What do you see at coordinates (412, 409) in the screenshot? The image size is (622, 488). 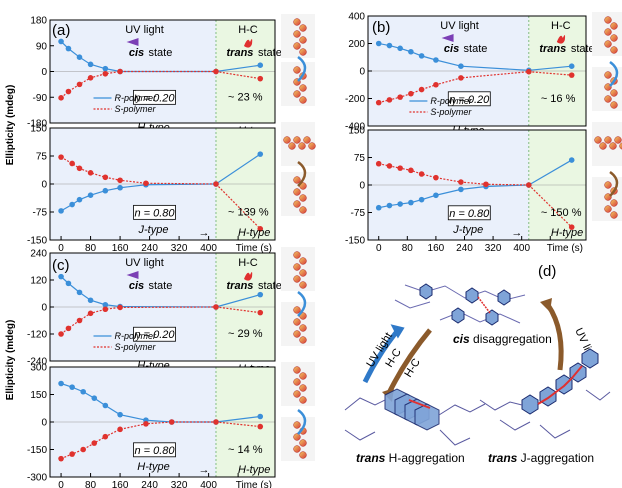 I see `trans-h-stack` at bounding box center [412, 409].